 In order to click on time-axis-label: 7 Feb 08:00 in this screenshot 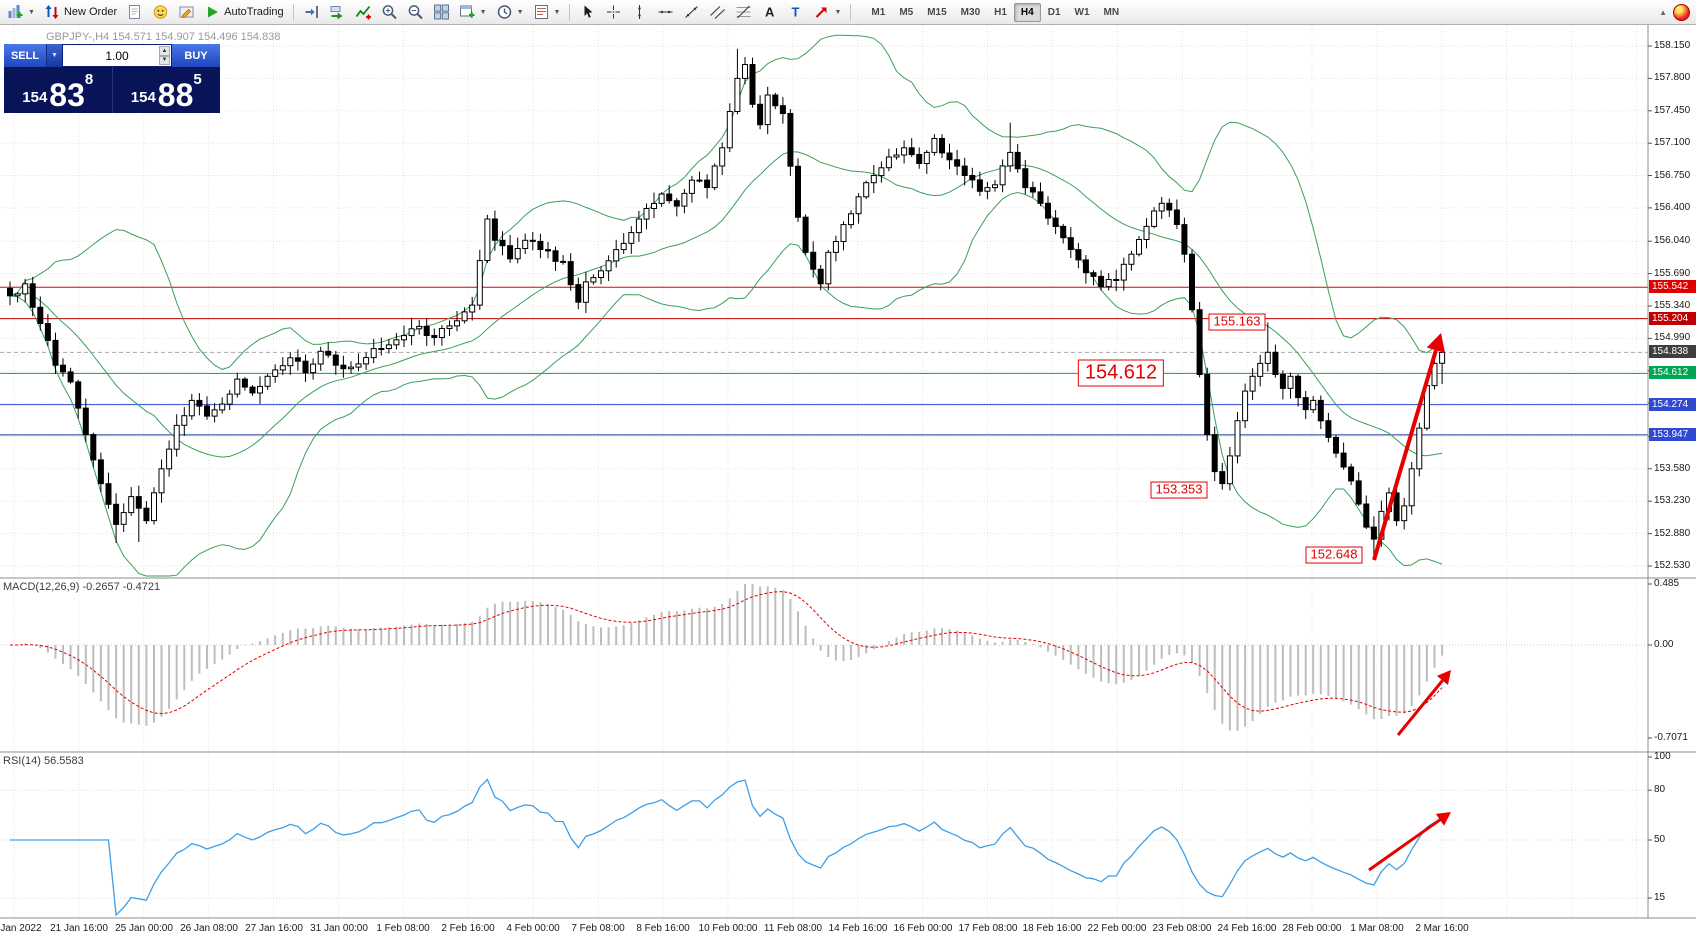, I will do `click(598, 928)`.